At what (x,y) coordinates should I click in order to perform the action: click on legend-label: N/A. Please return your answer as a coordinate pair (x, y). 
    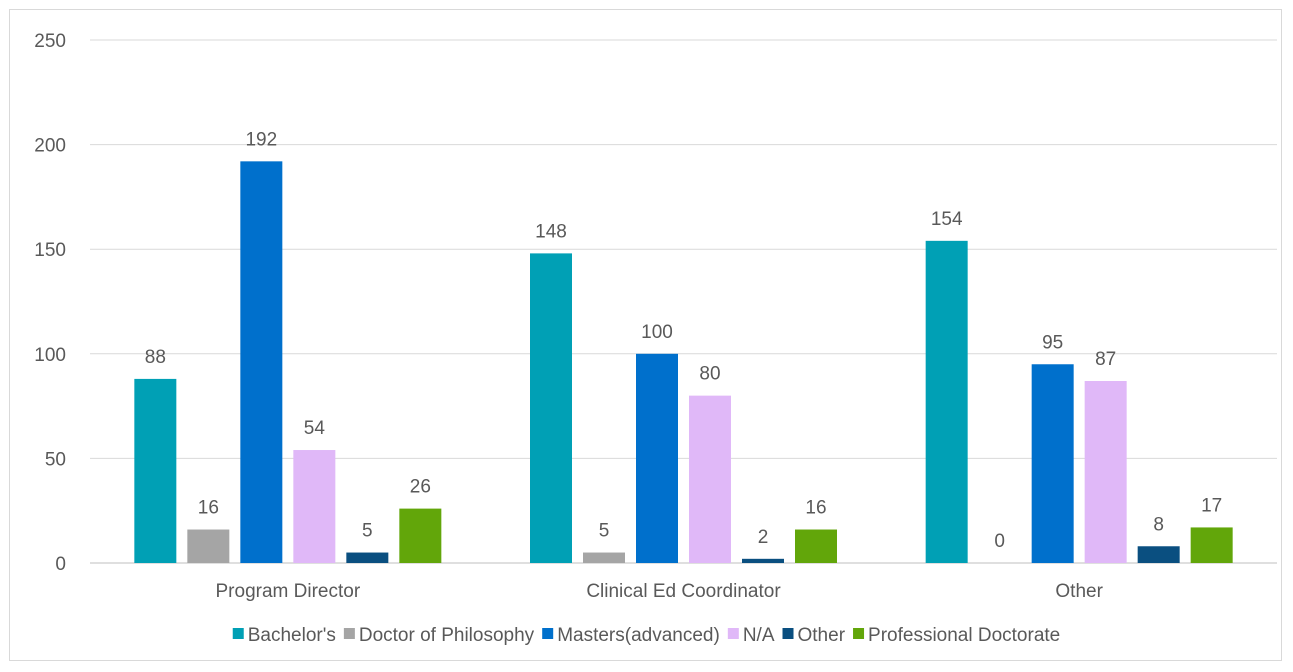
    Looking at the image, I should click on (759, 635).